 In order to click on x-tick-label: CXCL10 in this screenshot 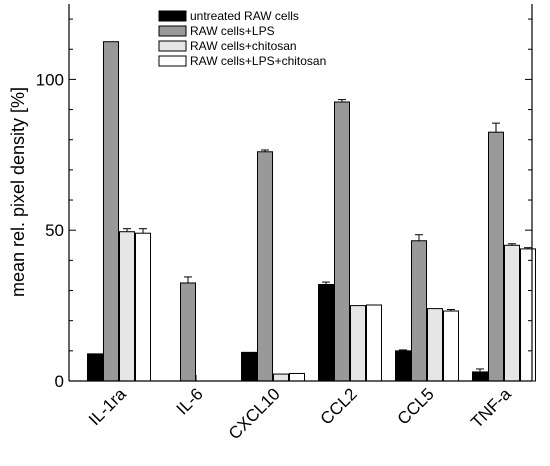, I will do `click(254, 413)`.